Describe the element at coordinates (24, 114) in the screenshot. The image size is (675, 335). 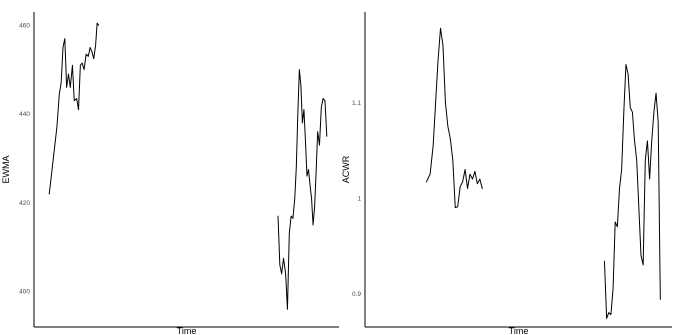
I see `ewma-y-tick-label: 440` at that location.